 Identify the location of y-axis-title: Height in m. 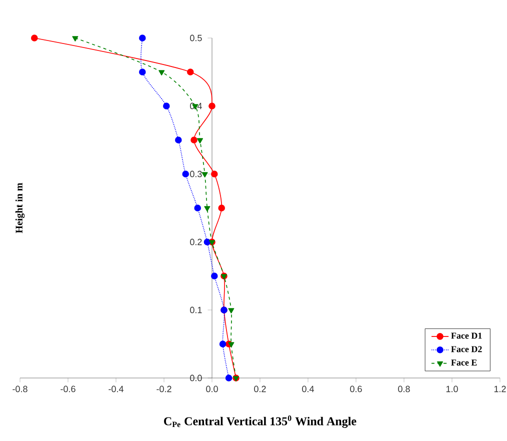
(20, 208).